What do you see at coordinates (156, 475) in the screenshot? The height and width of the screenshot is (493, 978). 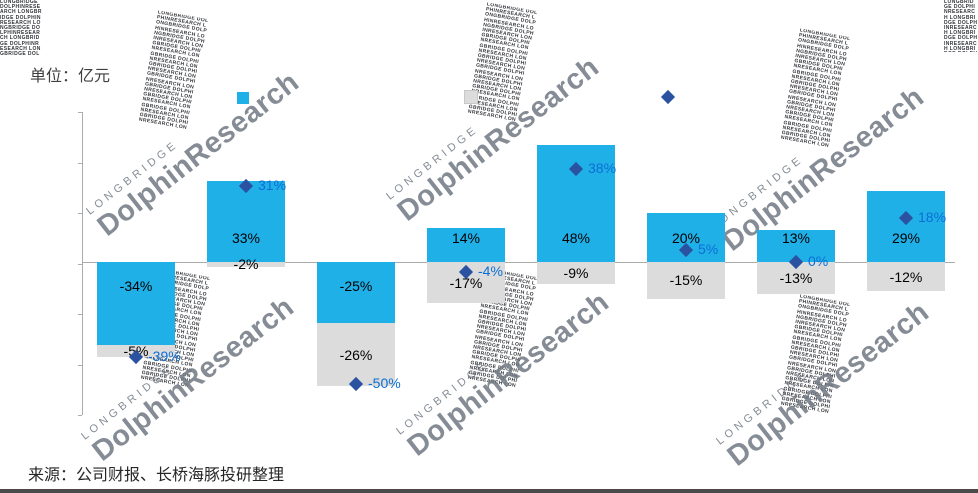 I see `source-label: 来源：公司财报、长桥海豚投研整理` at bounding box center [156, 475].